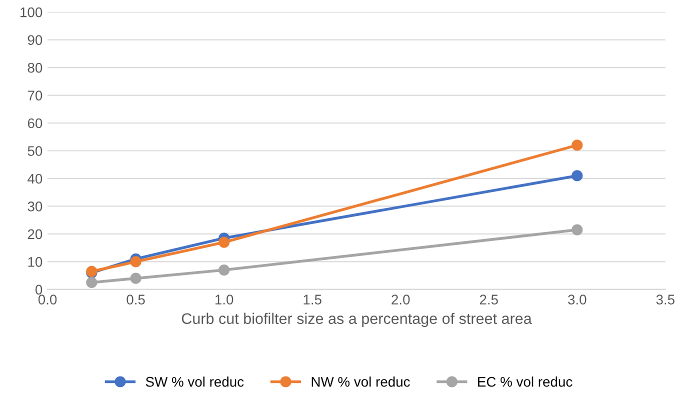 This screenshot has width=679, height=402. I want to click on x-axis-title: Curb cut biofilter size as a percentage of street area, so click(357, 320).